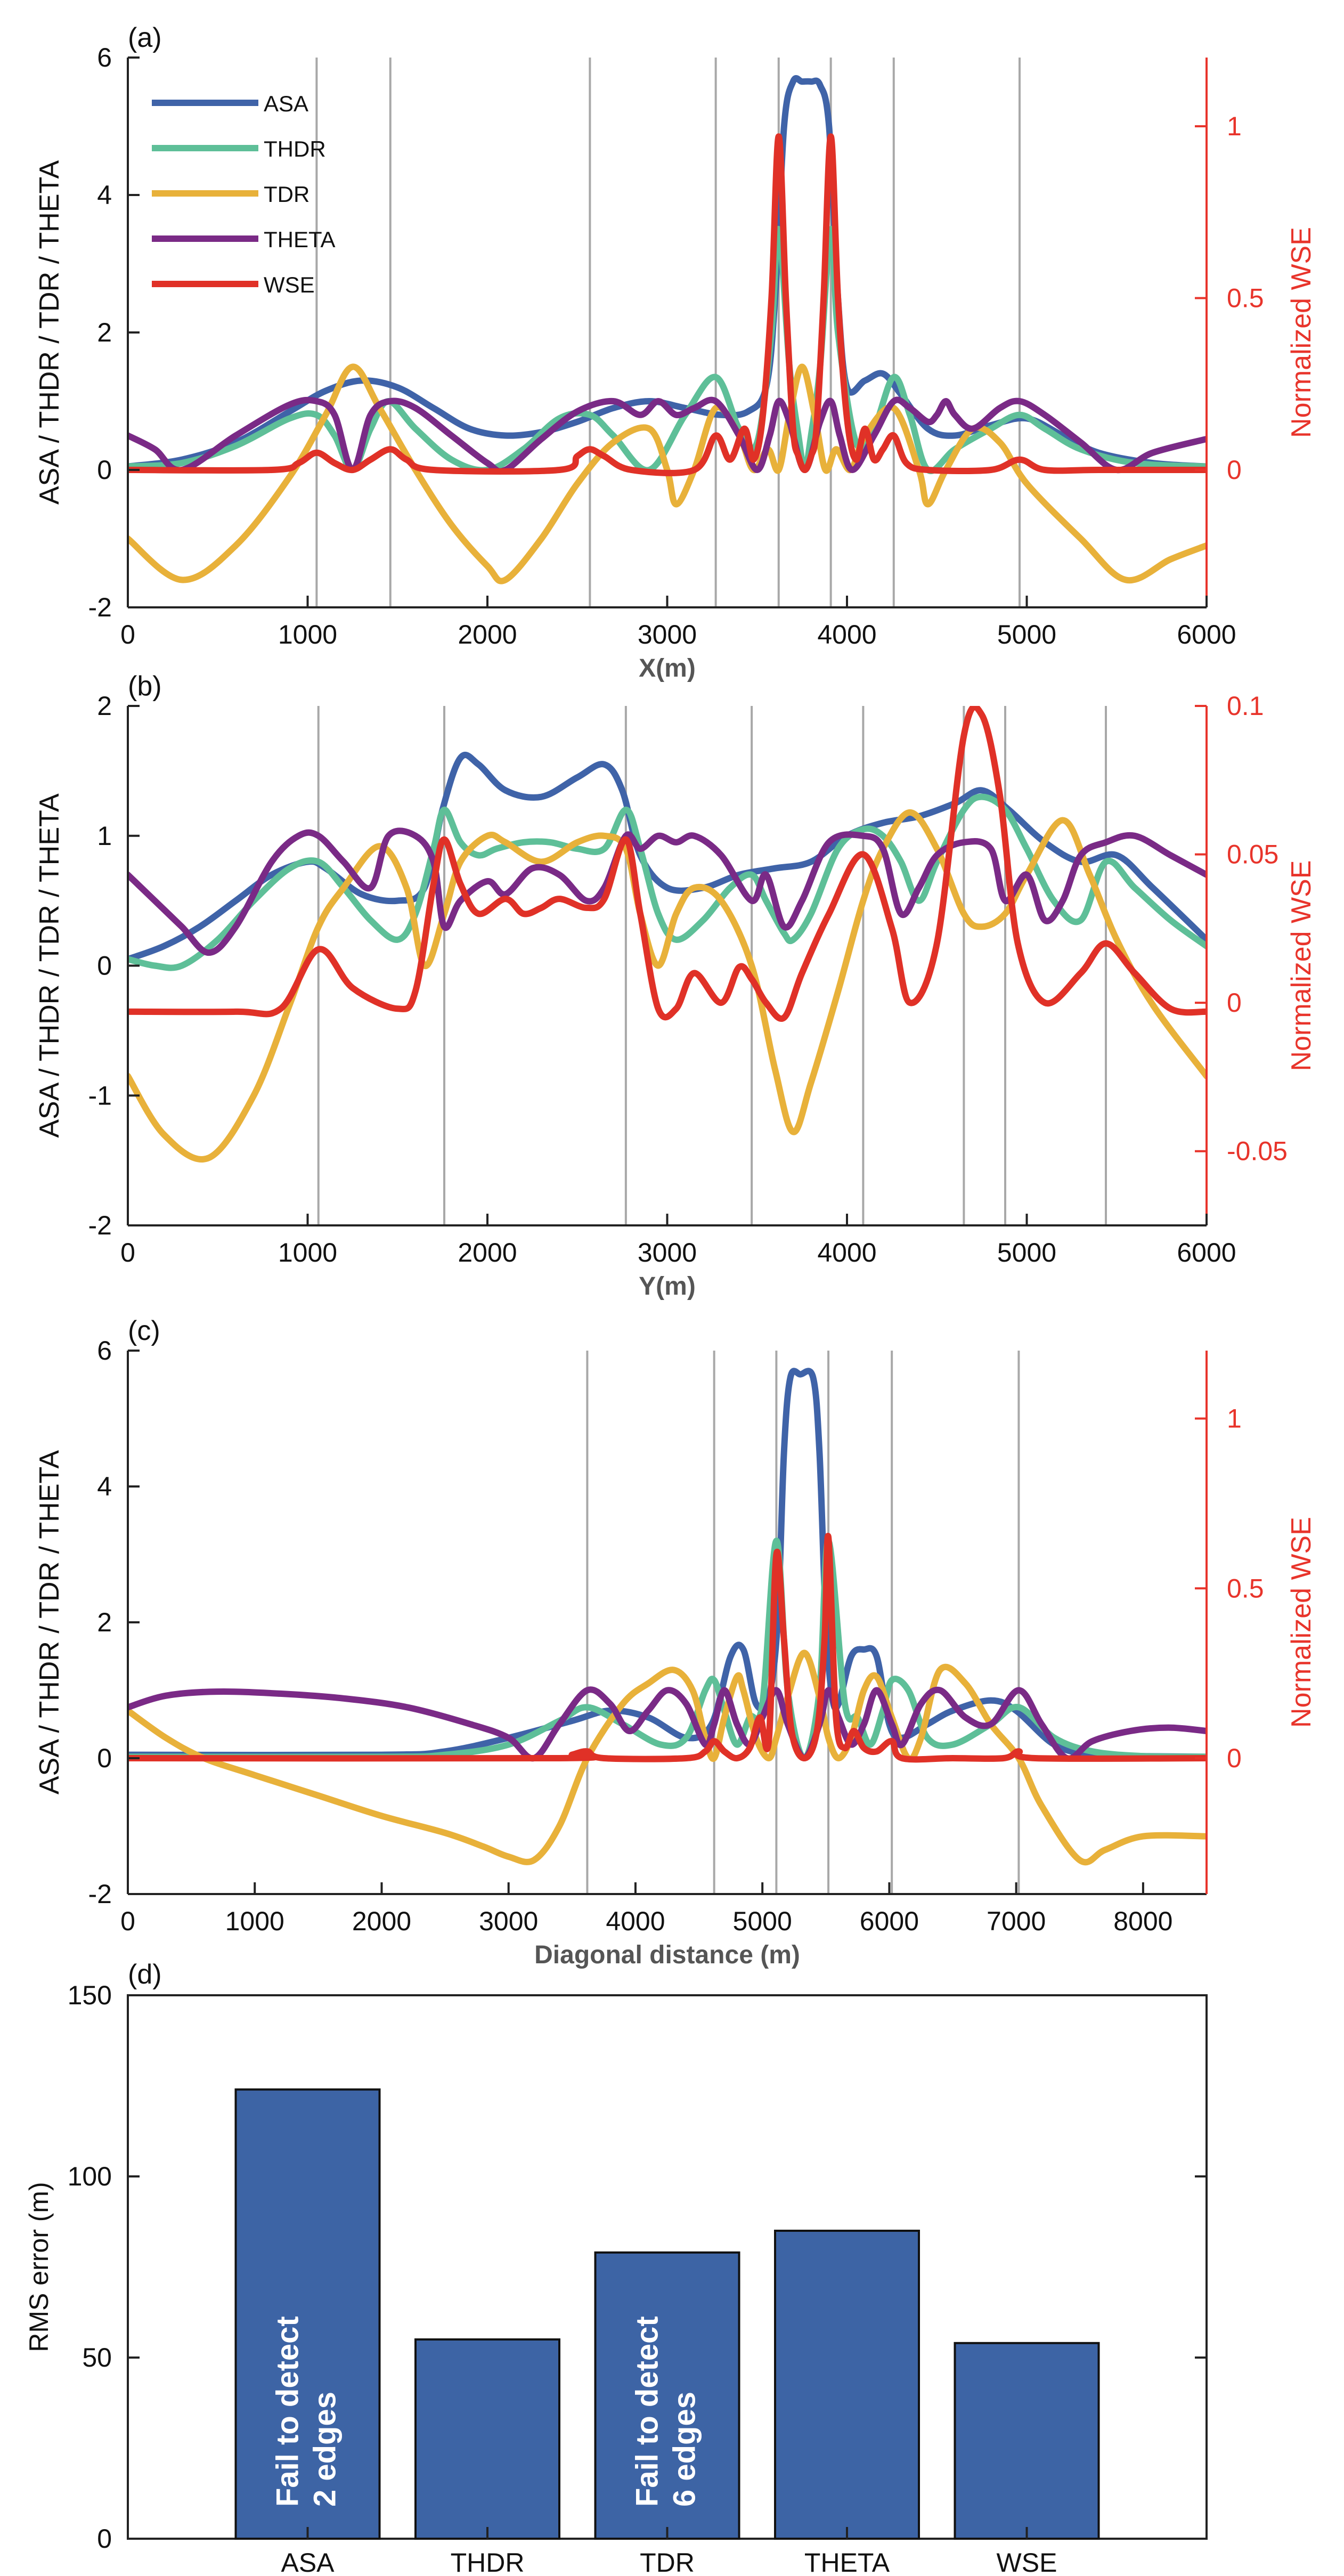  I want to click on panel-label: (d), so click(145, 1974).